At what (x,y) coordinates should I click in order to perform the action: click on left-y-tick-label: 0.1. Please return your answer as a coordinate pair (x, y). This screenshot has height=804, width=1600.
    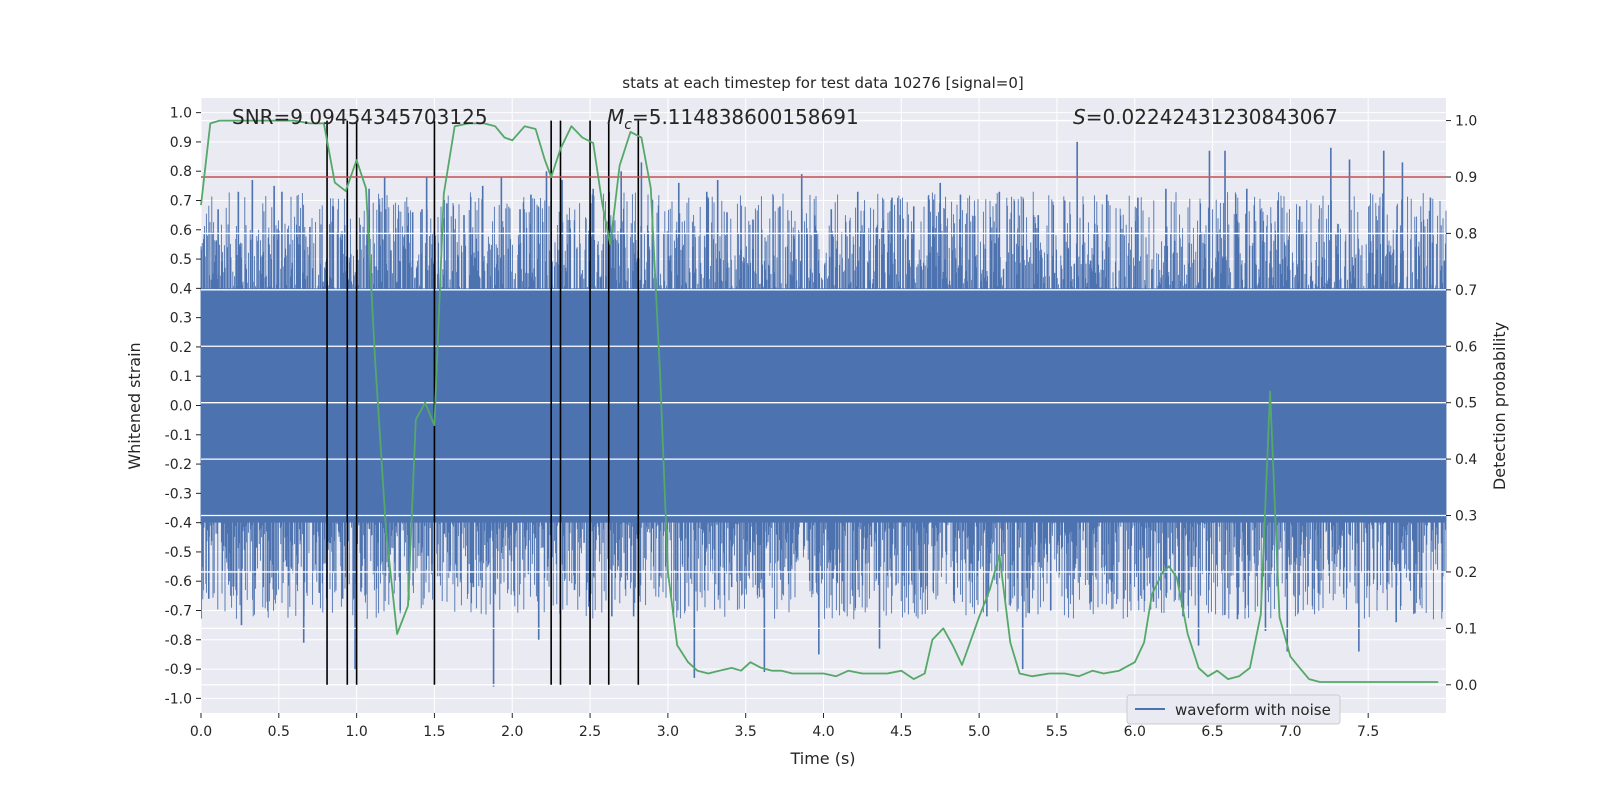
    Looking at the image, I should click on (181, 377).